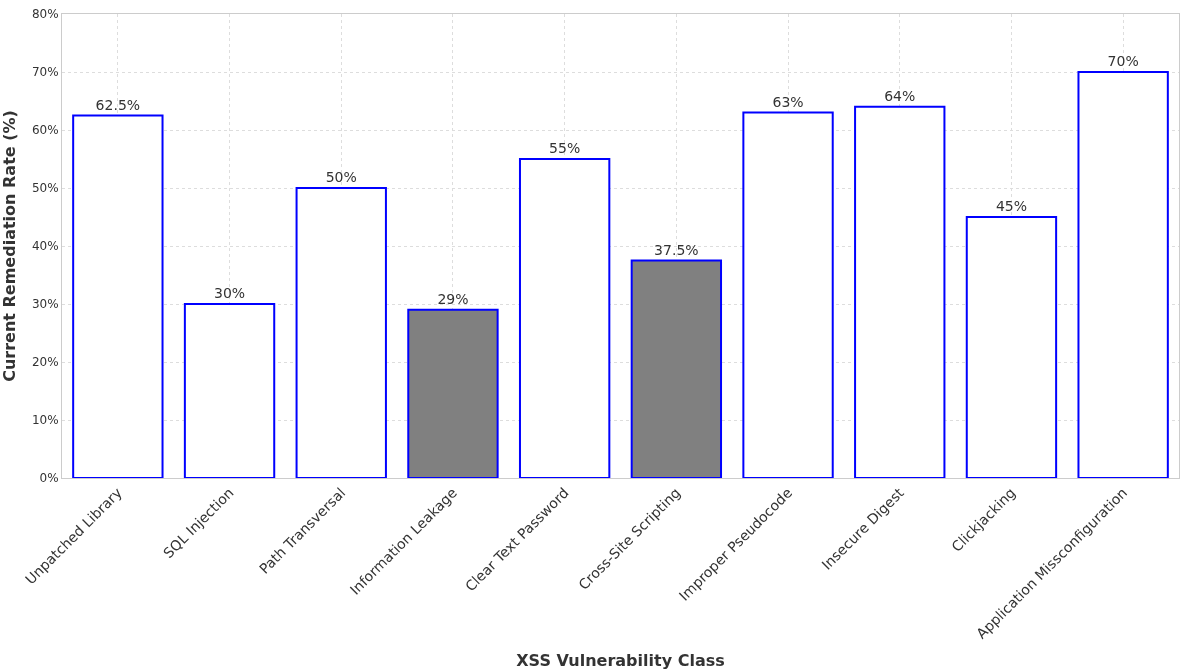 The image size is (1182, 670). What do you see at coordinates (45, 188) in the screenshot?
I see `y-tick-label: 50%` at bounding box center [45, 188].